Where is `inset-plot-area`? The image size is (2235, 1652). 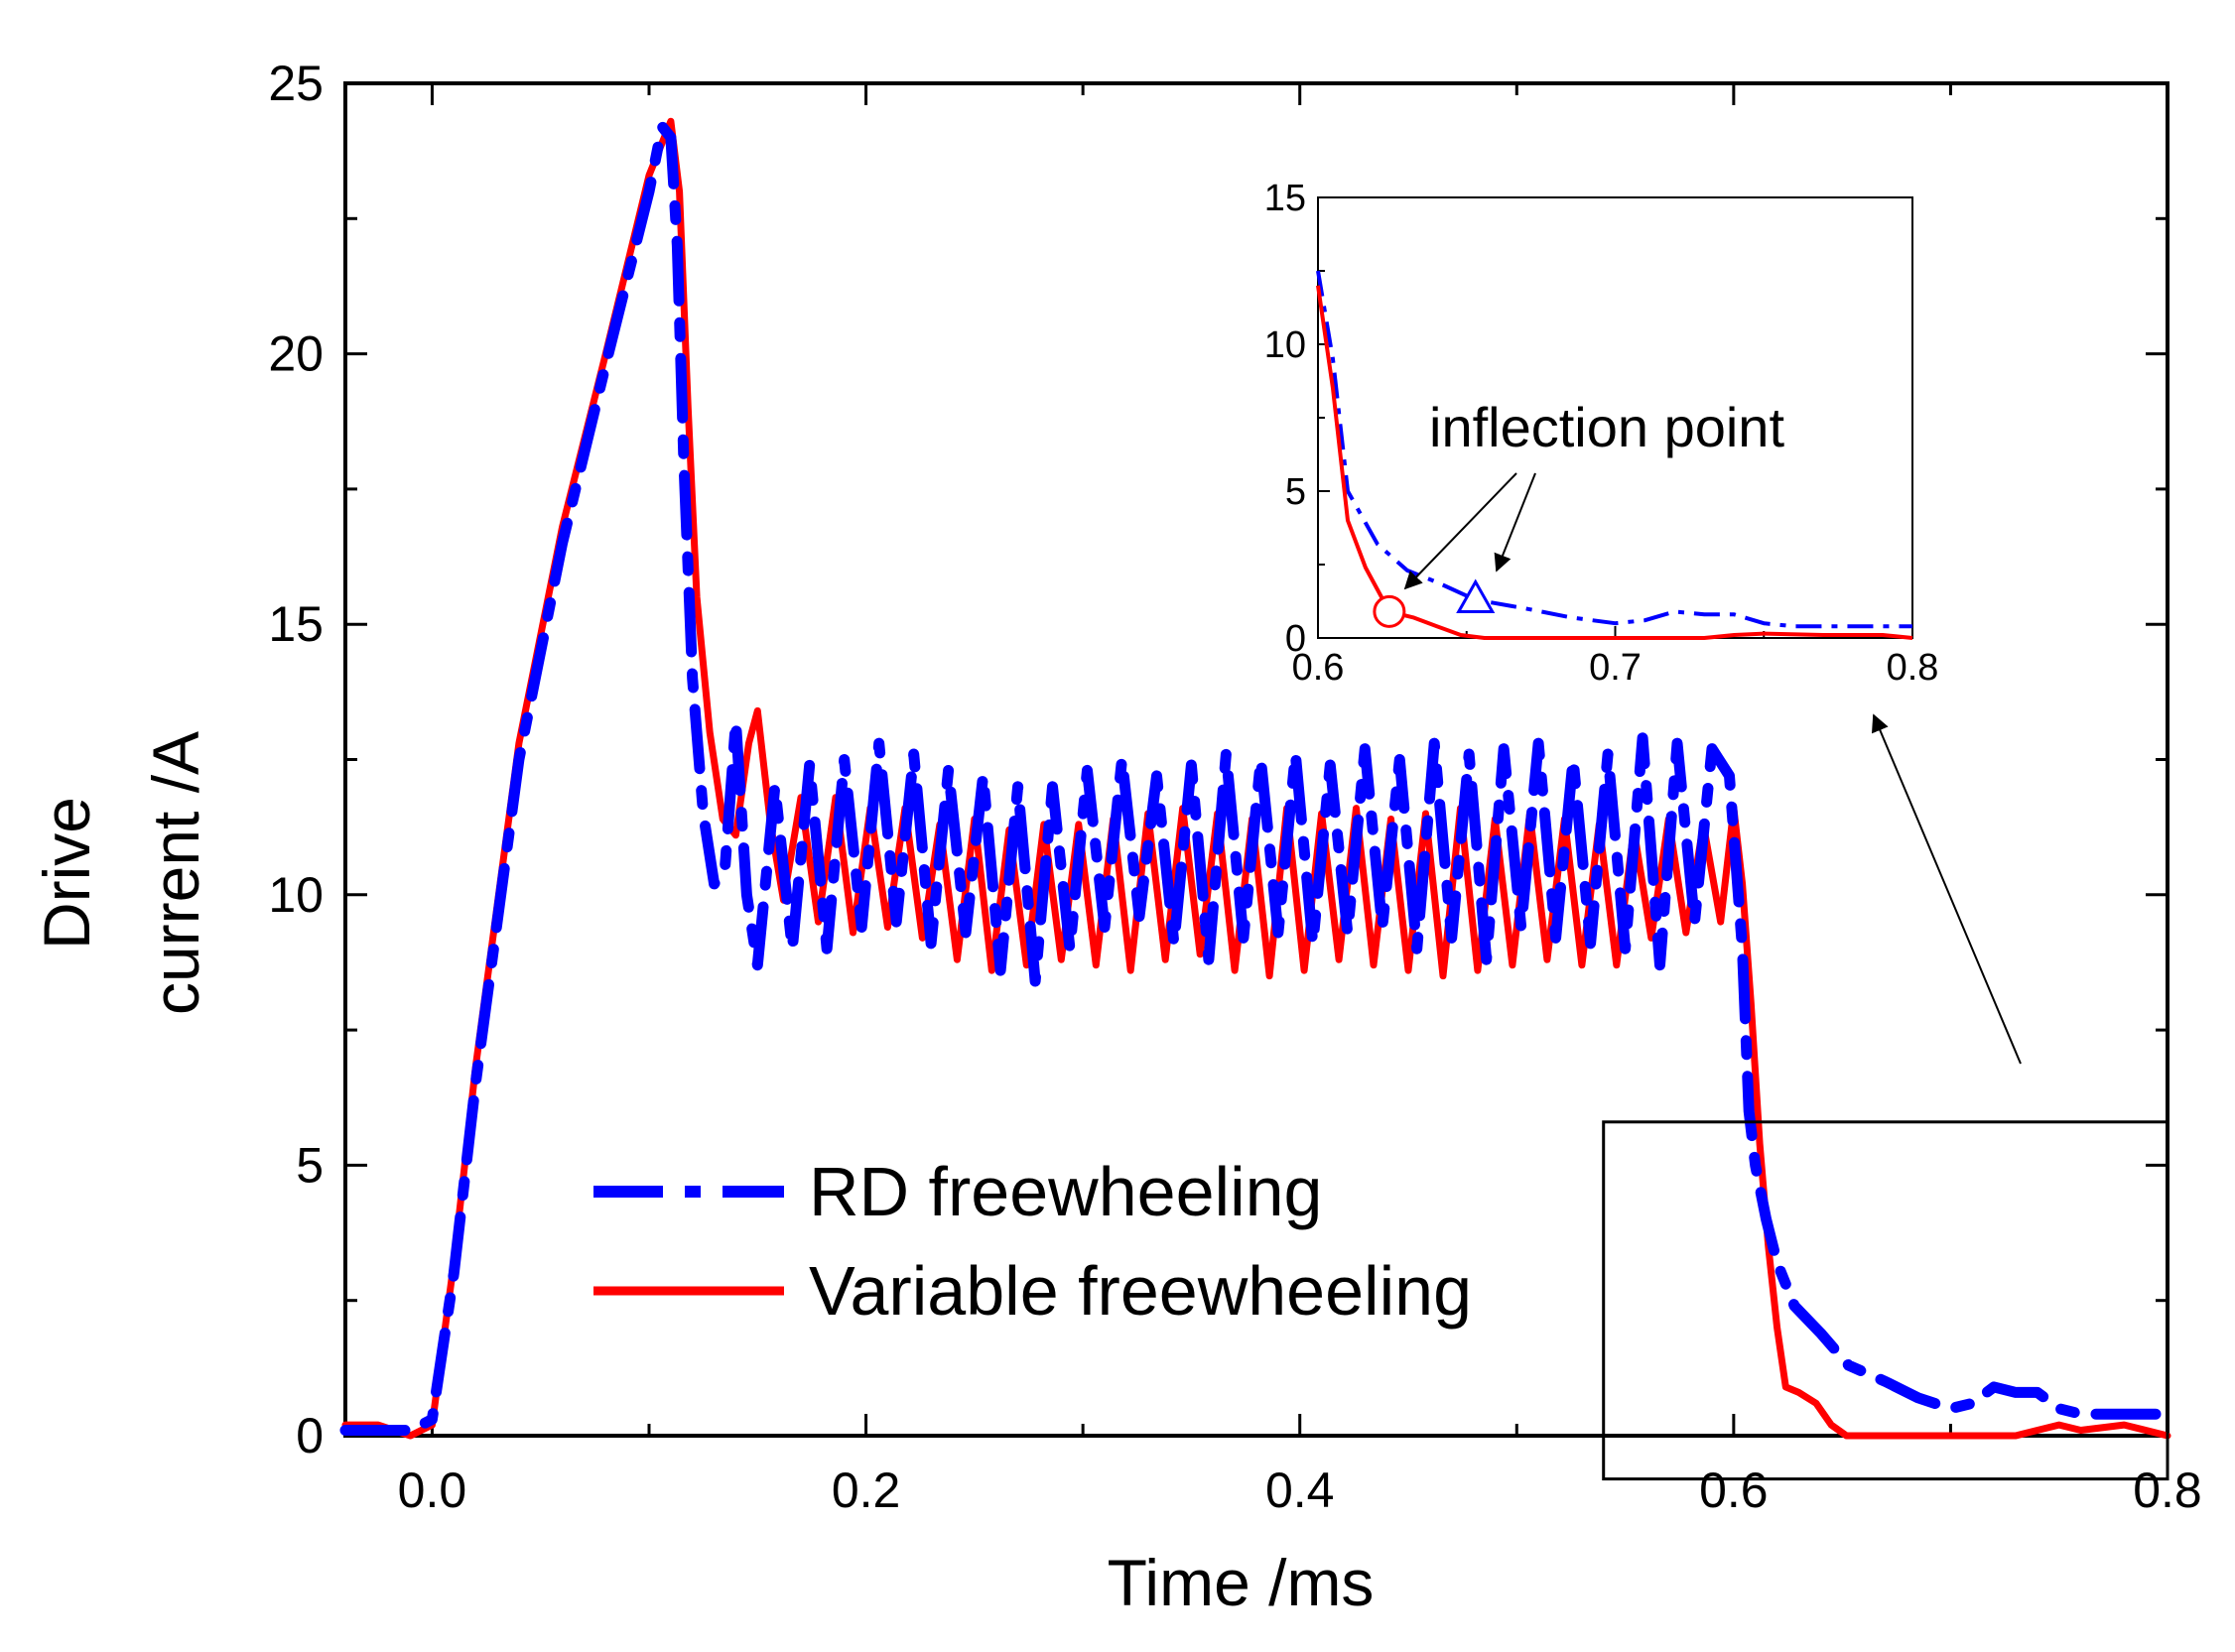 inset-plot-area is located at coordinates (1615, 417).